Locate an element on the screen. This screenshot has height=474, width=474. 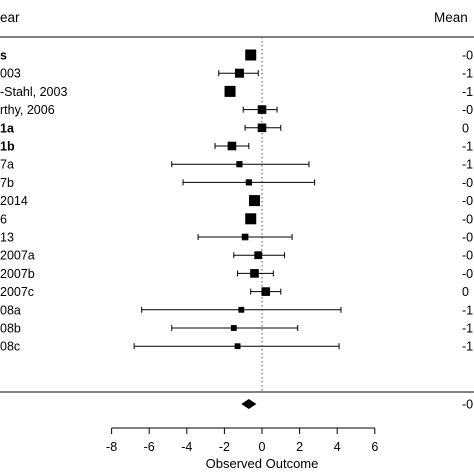
x-tick-label: -2 is located at coordinates (224, 447).